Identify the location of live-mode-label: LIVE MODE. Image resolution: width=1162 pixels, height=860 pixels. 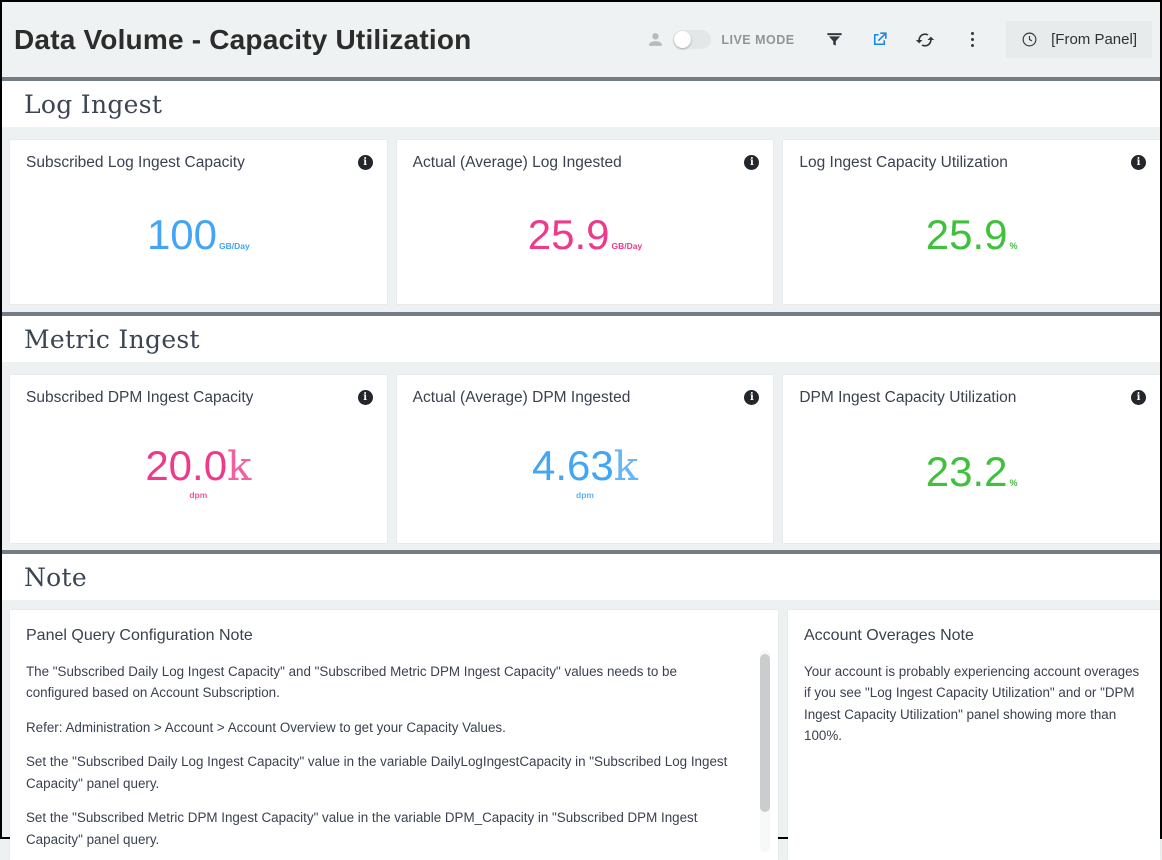
(758, 39).